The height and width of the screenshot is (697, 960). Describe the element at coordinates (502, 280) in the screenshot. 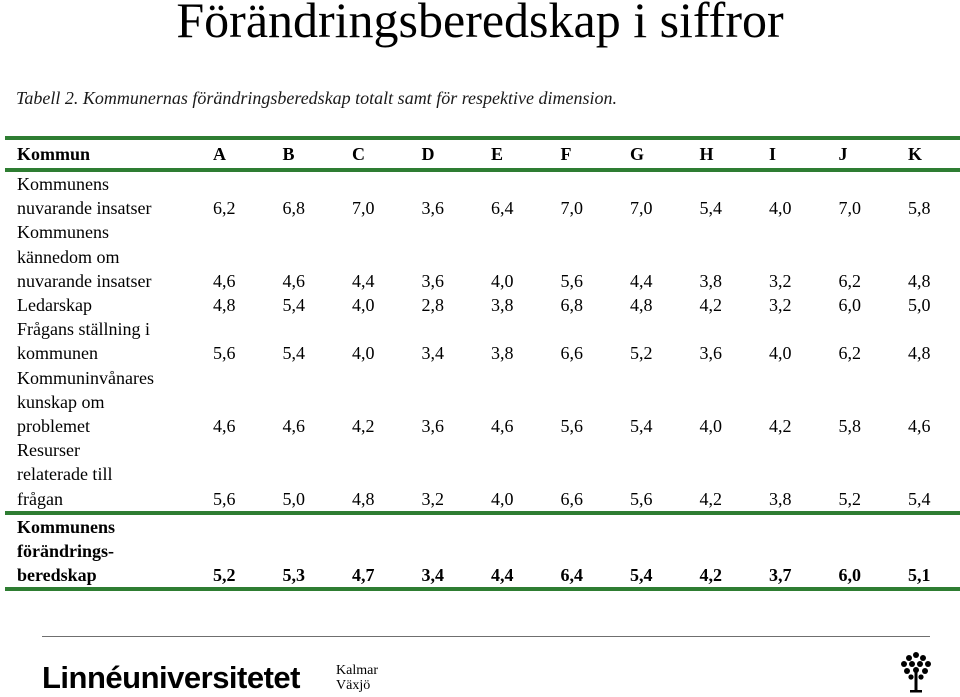

I see `cell-e: 4,0` at that location.